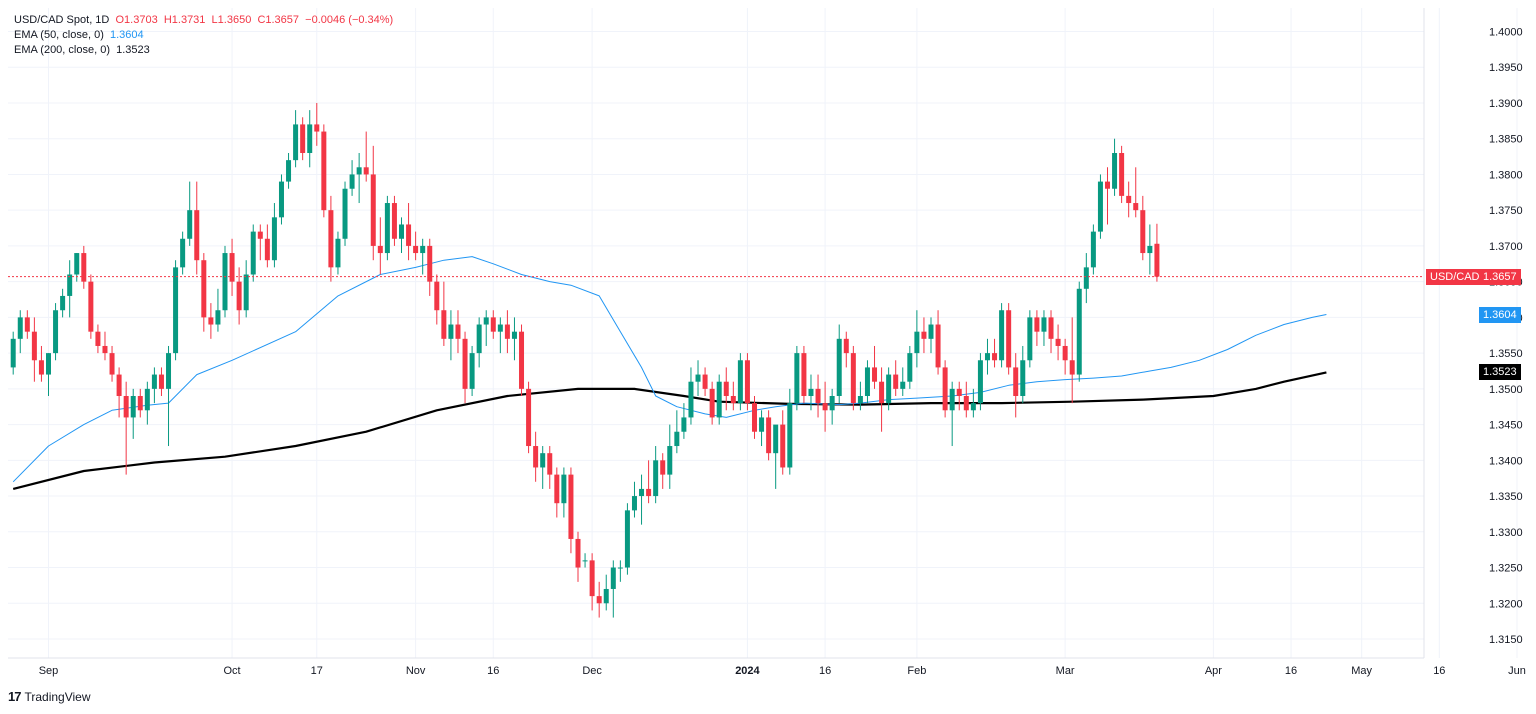  I want to click on symbol-label: USD/CAD Spot, 1D, so click(62, 20).